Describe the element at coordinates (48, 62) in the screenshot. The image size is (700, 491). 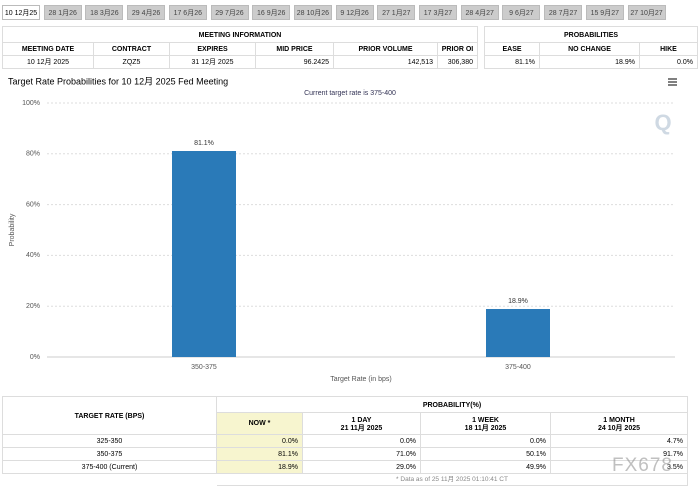
I see `table-cell: 10 12月 2025` at that location.